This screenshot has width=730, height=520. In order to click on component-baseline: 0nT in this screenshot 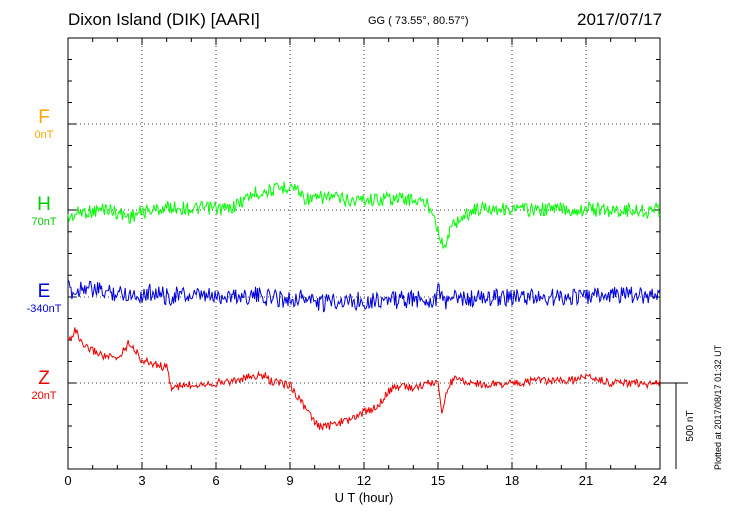, I will do `click(44, 135)`.